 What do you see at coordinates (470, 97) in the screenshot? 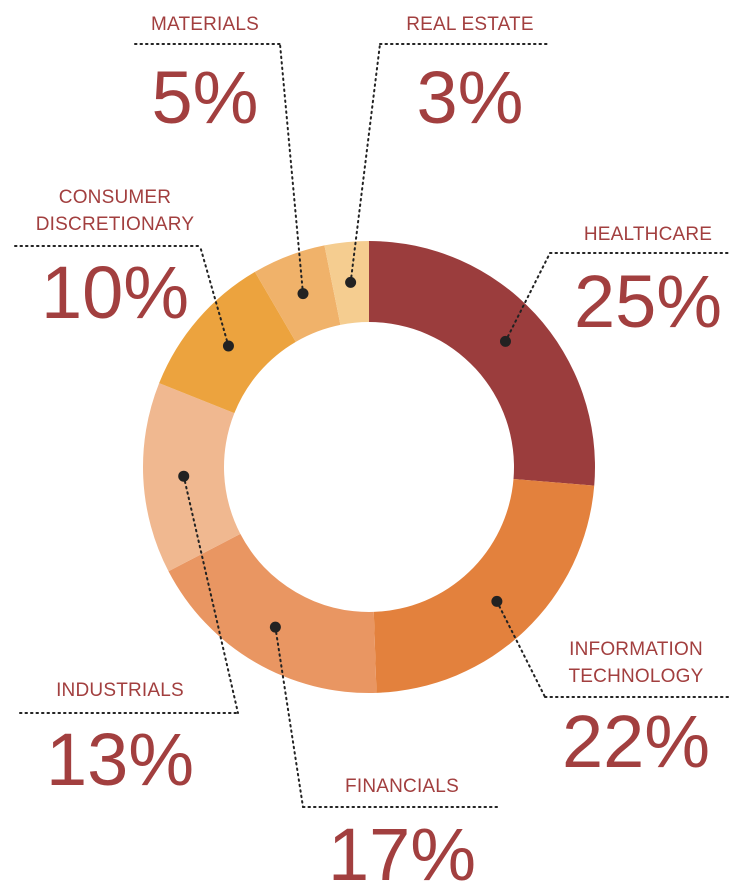
I see `value-label: 3%` at bounding box center [470, 97].